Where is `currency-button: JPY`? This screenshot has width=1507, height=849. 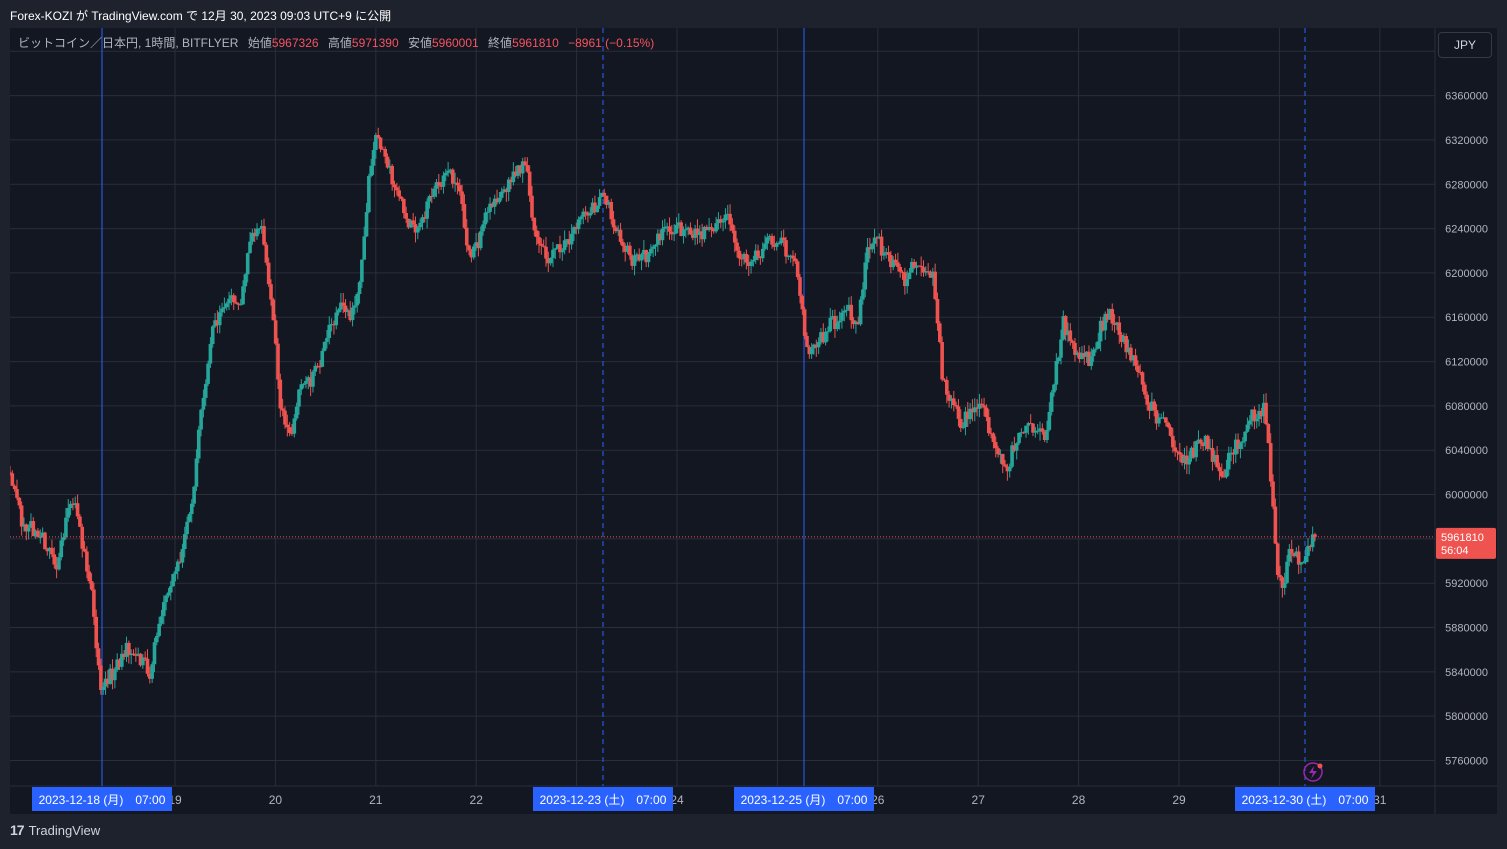
currency-button: JPY is located at coordinates (1465, 45).